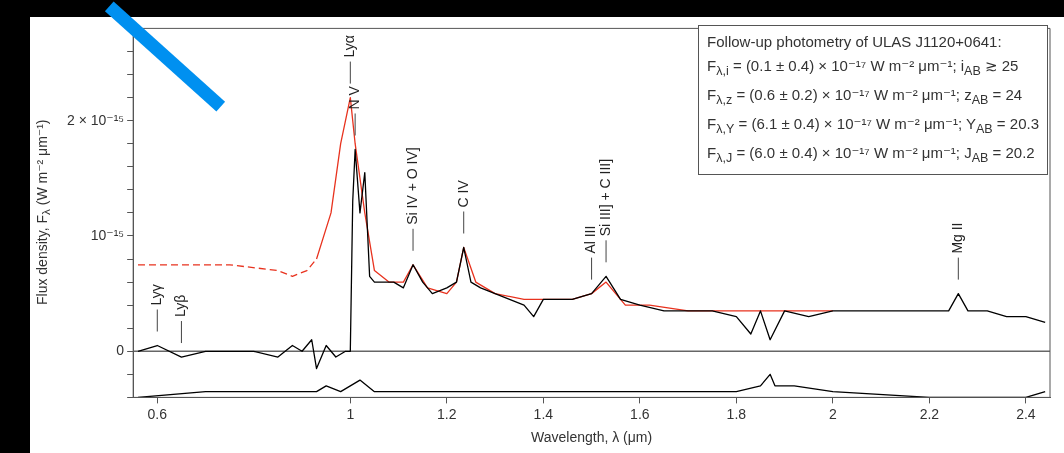 This screenshot has height=453, width=1064. What do you see at coordinates (929, 413) in the screenshot?
I see `x-tick-label: 2.2` at bounding box center [929, 413].